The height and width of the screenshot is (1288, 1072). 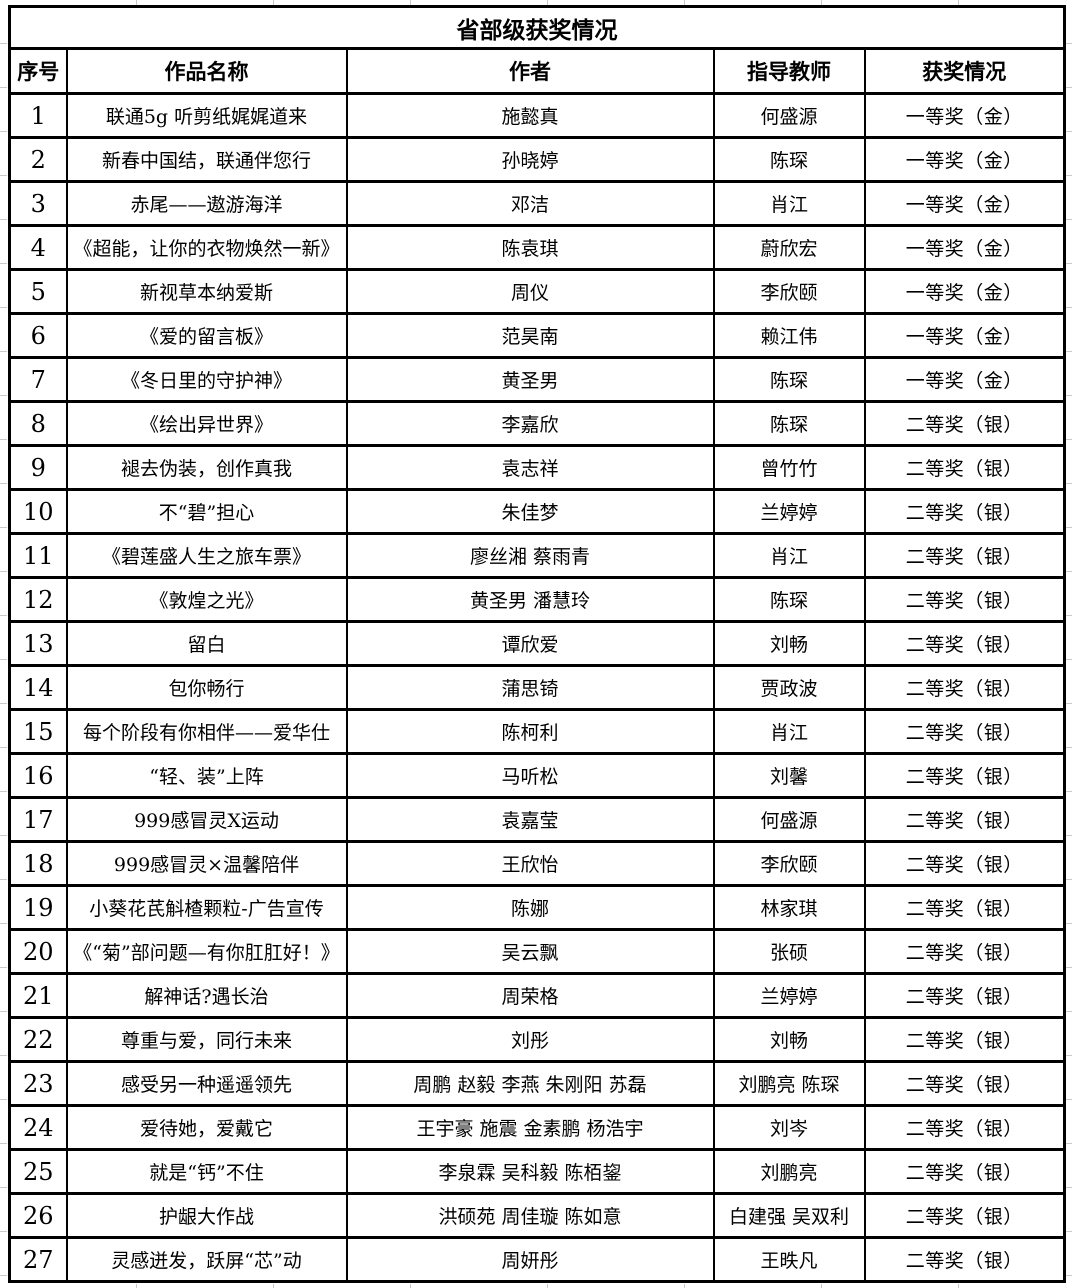 What do you see at coordinates (38, 1171) in the screenshot?
I see `cell-row-number: 25` at bounding box center [38, 1171].